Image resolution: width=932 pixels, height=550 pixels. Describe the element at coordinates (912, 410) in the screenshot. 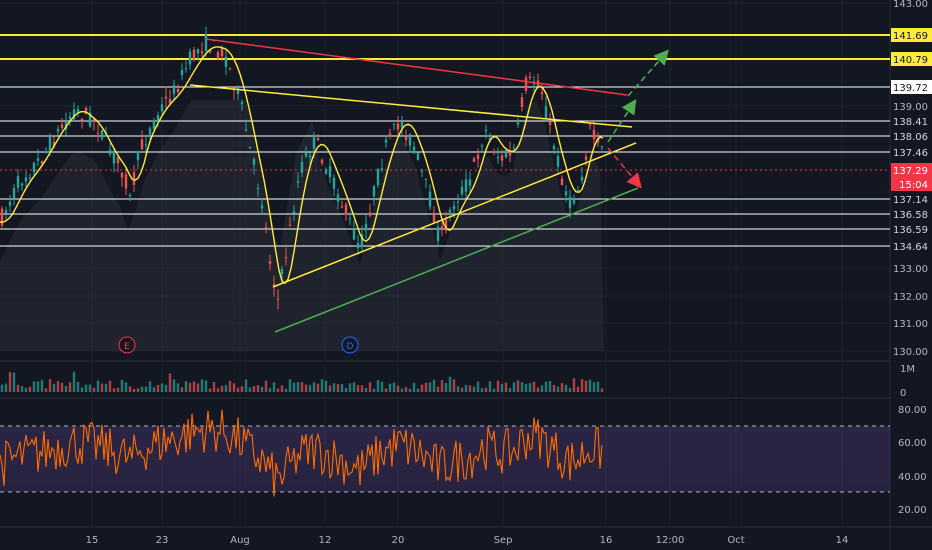

I see `rsi-axis-tick: 80.00` at that location.